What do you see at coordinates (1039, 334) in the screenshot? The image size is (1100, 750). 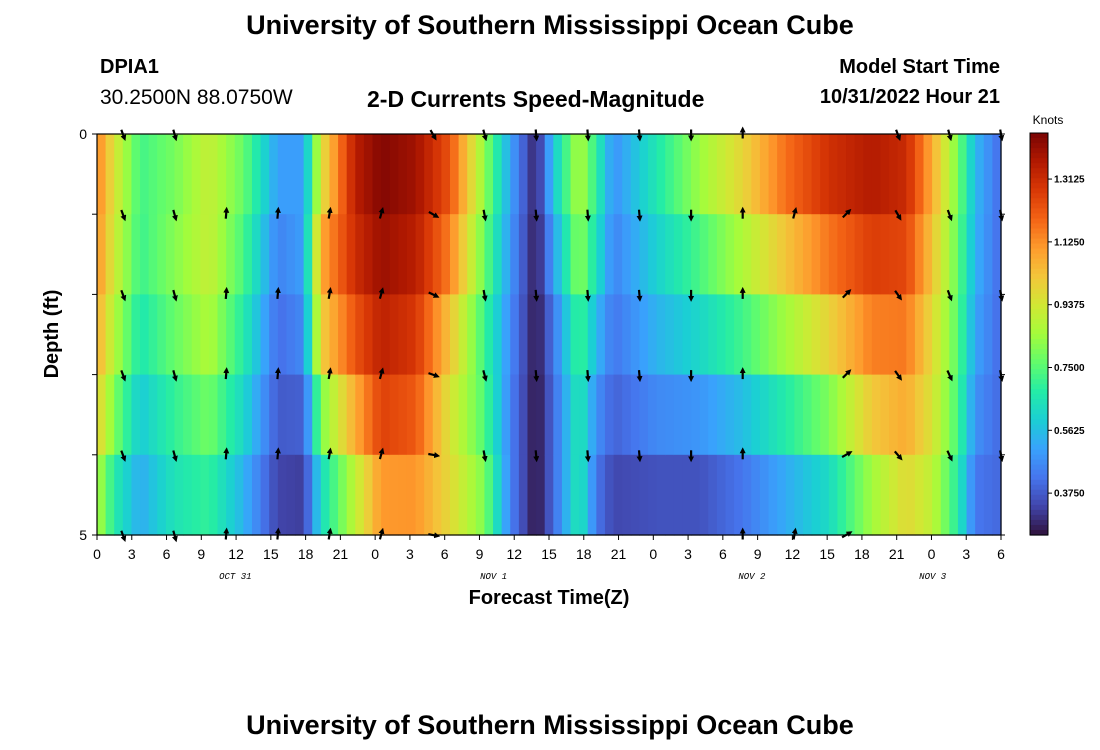 I see `colorbar-frame` at bounding box center [1039, 334].